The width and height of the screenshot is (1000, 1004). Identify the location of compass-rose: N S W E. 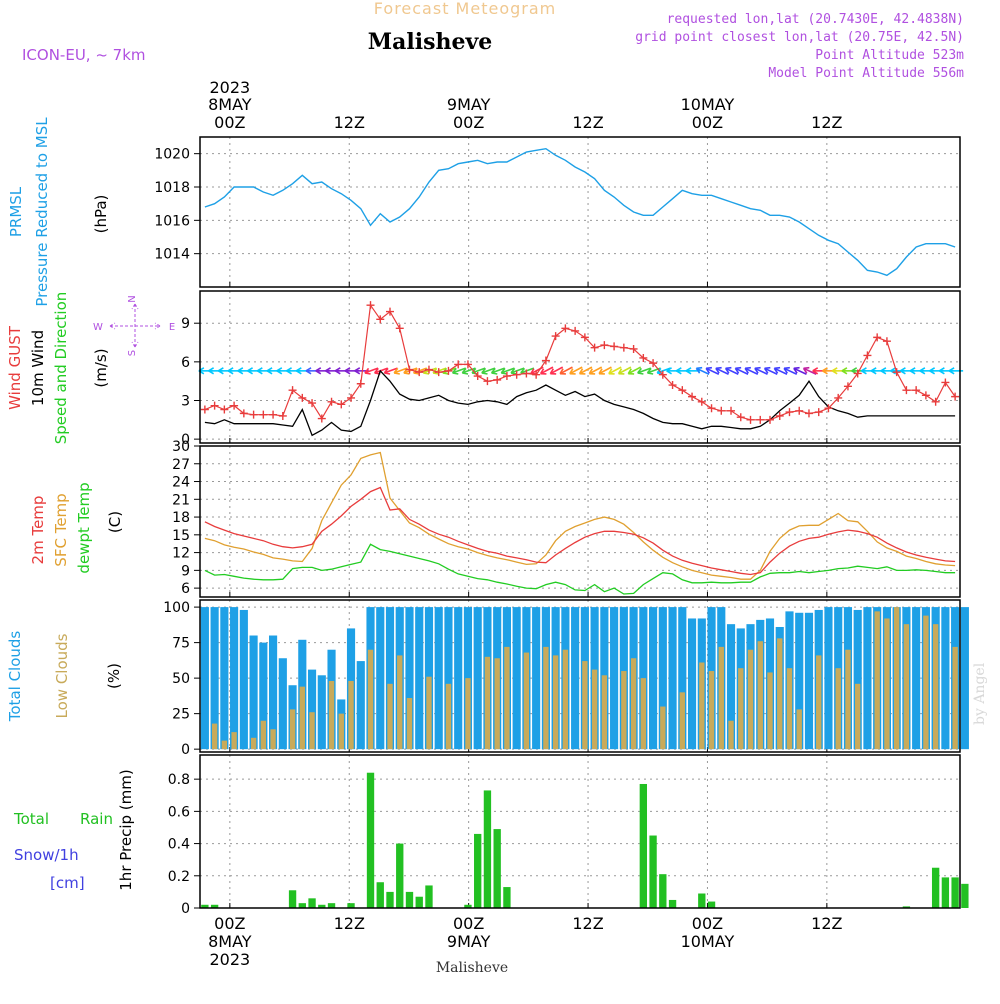
(134, 325).